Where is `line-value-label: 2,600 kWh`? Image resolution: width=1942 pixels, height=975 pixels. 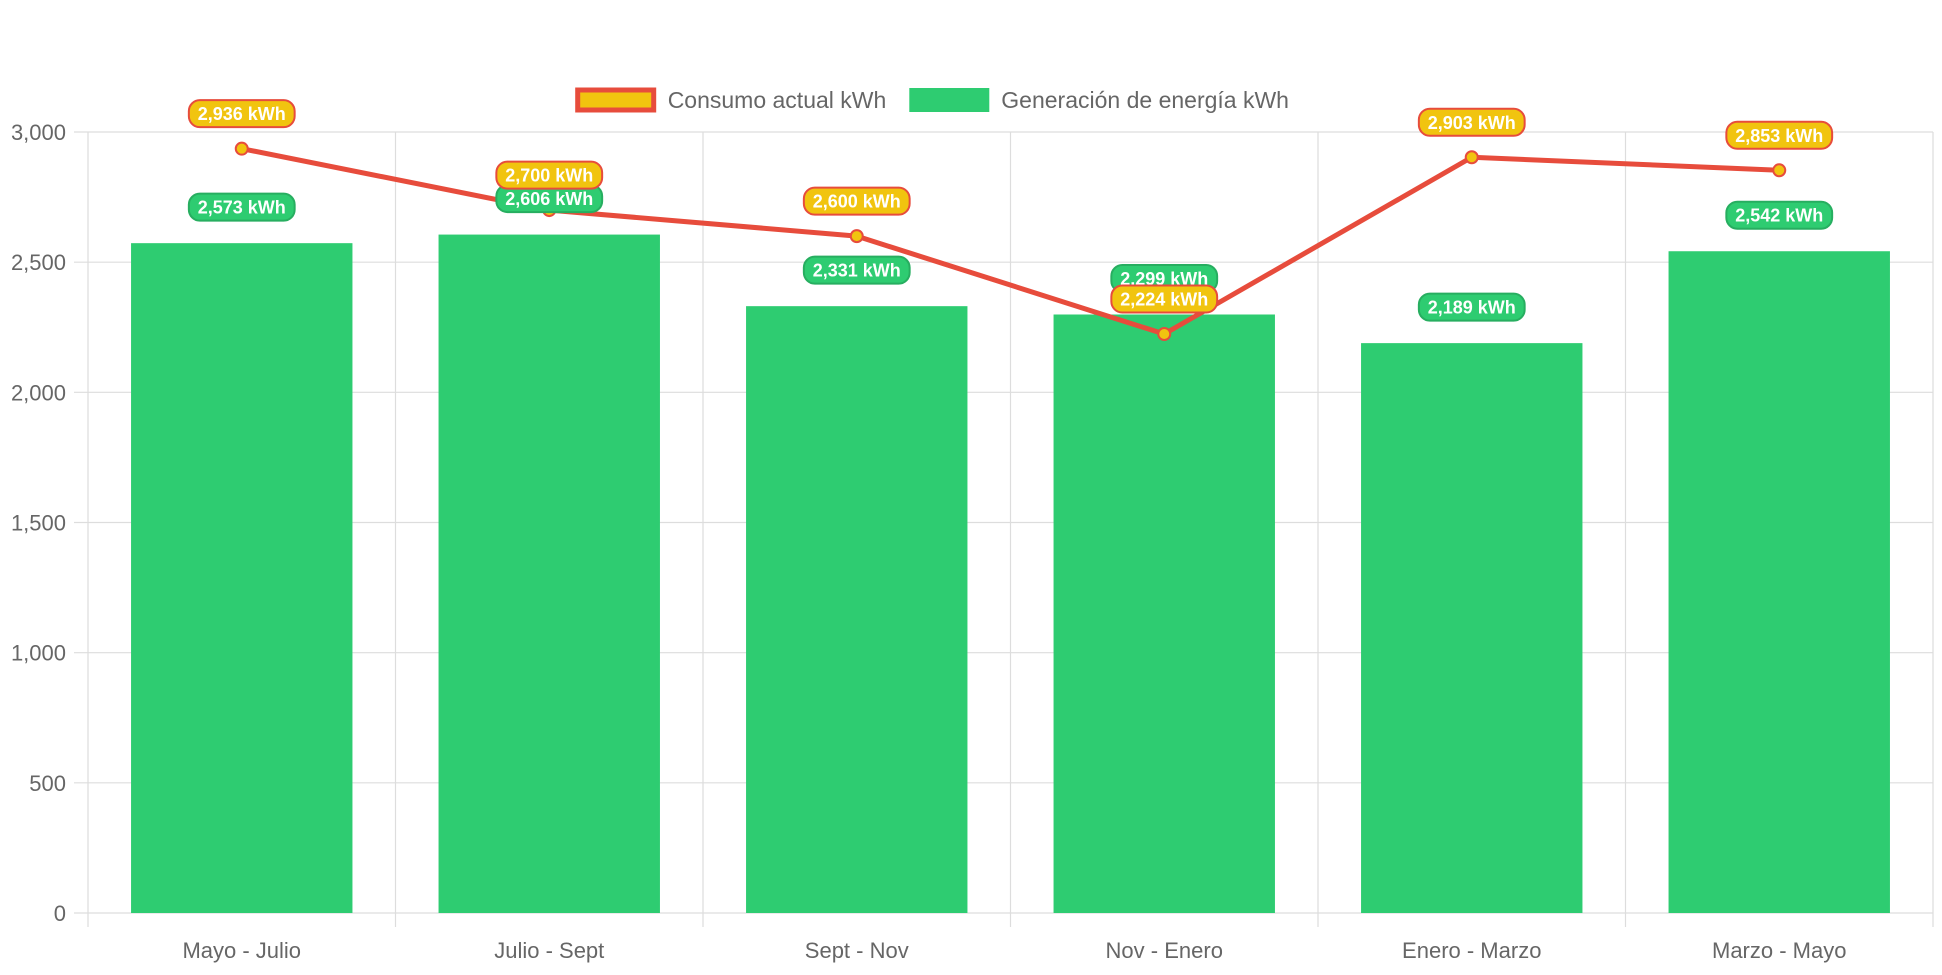 line-value-label: 2,600 kWh is located at coordinates (856, 201).